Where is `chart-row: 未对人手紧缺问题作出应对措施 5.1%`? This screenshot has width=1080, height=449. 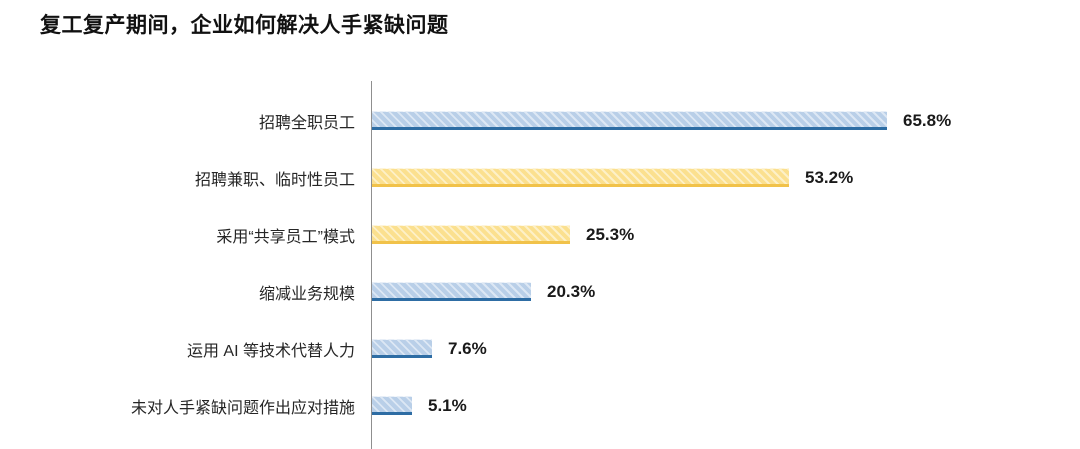 chart-row: 未对人手紧缺问题作出应对措施 5.1% is located at coordinates (540, 405).